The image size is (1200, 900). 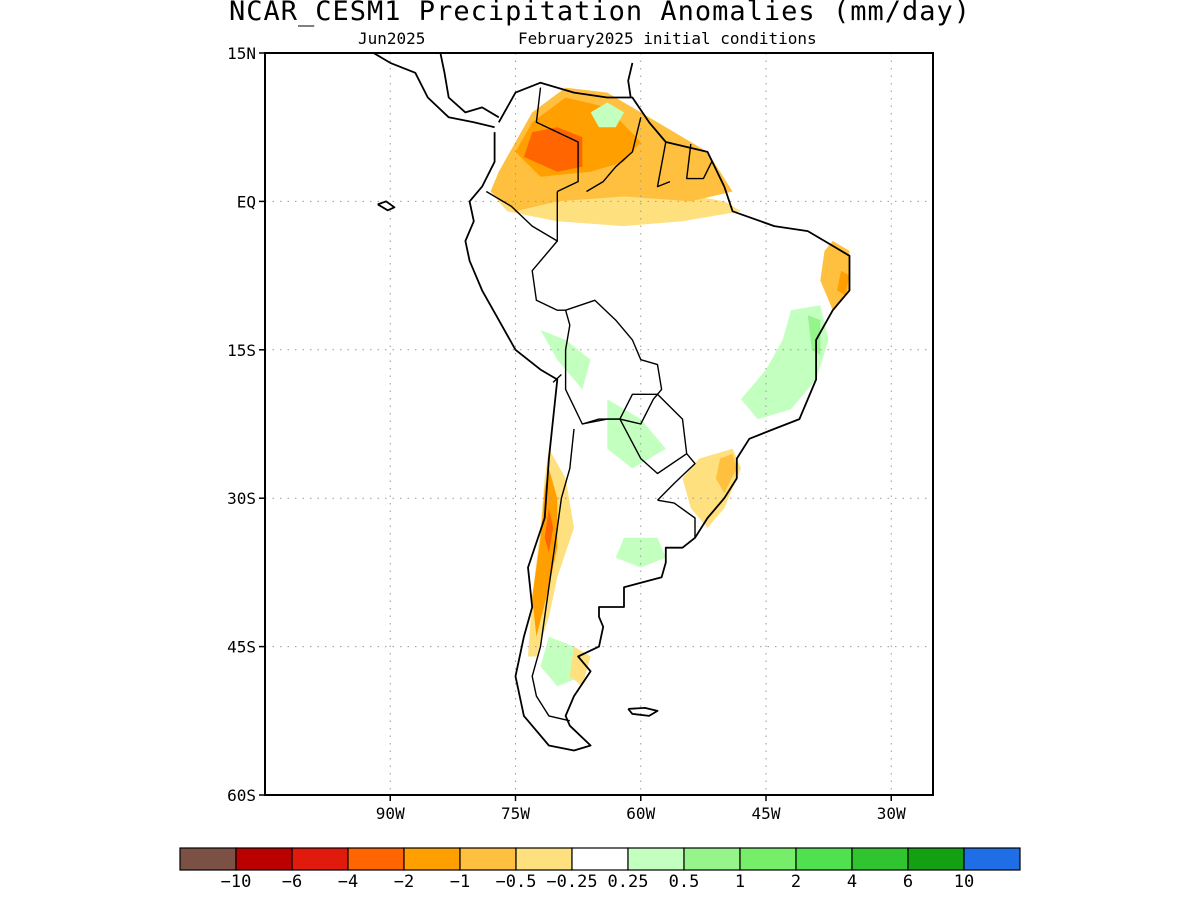 I want to click on border-paraguay, so click(x=653, y=434).